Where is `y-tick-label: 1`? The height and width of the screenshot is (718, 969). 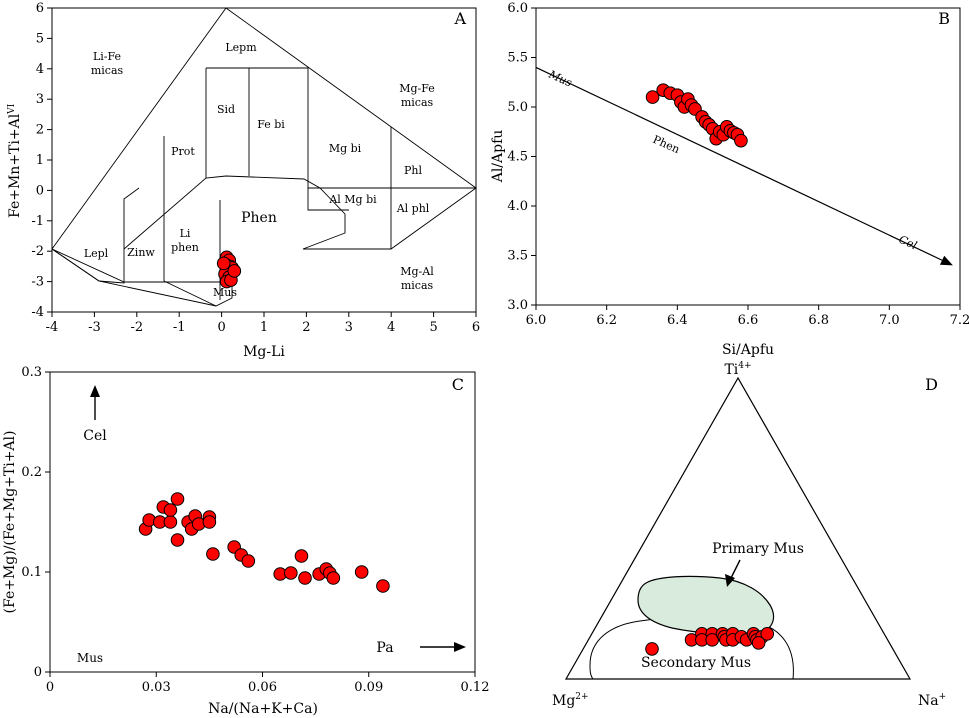 y-tick-label: 1 is located at coordinates (40, 160).